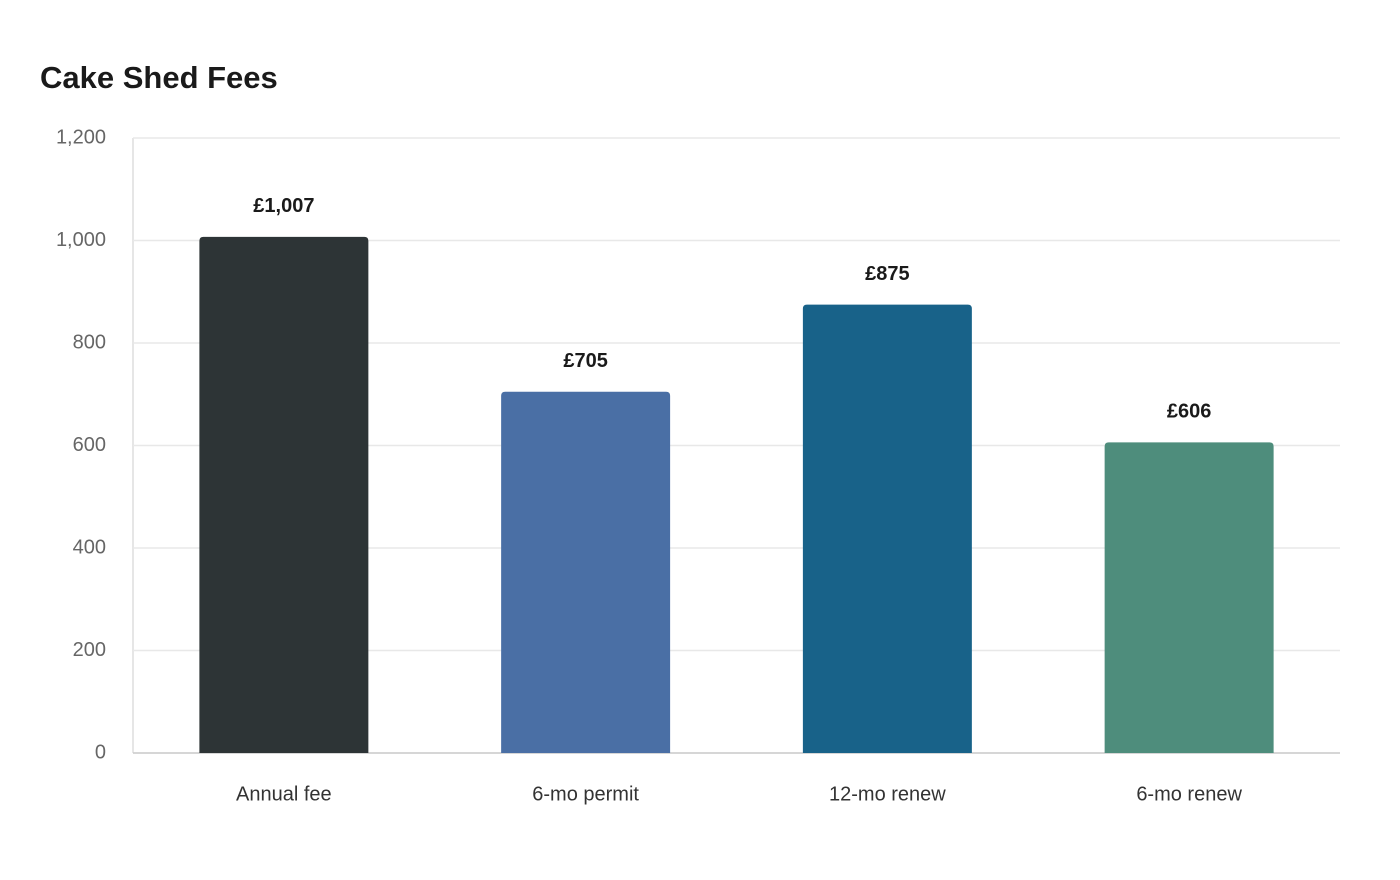 This screenshot has height=880, width=1400. I want to click on value-label: £705, so click(585, 361).